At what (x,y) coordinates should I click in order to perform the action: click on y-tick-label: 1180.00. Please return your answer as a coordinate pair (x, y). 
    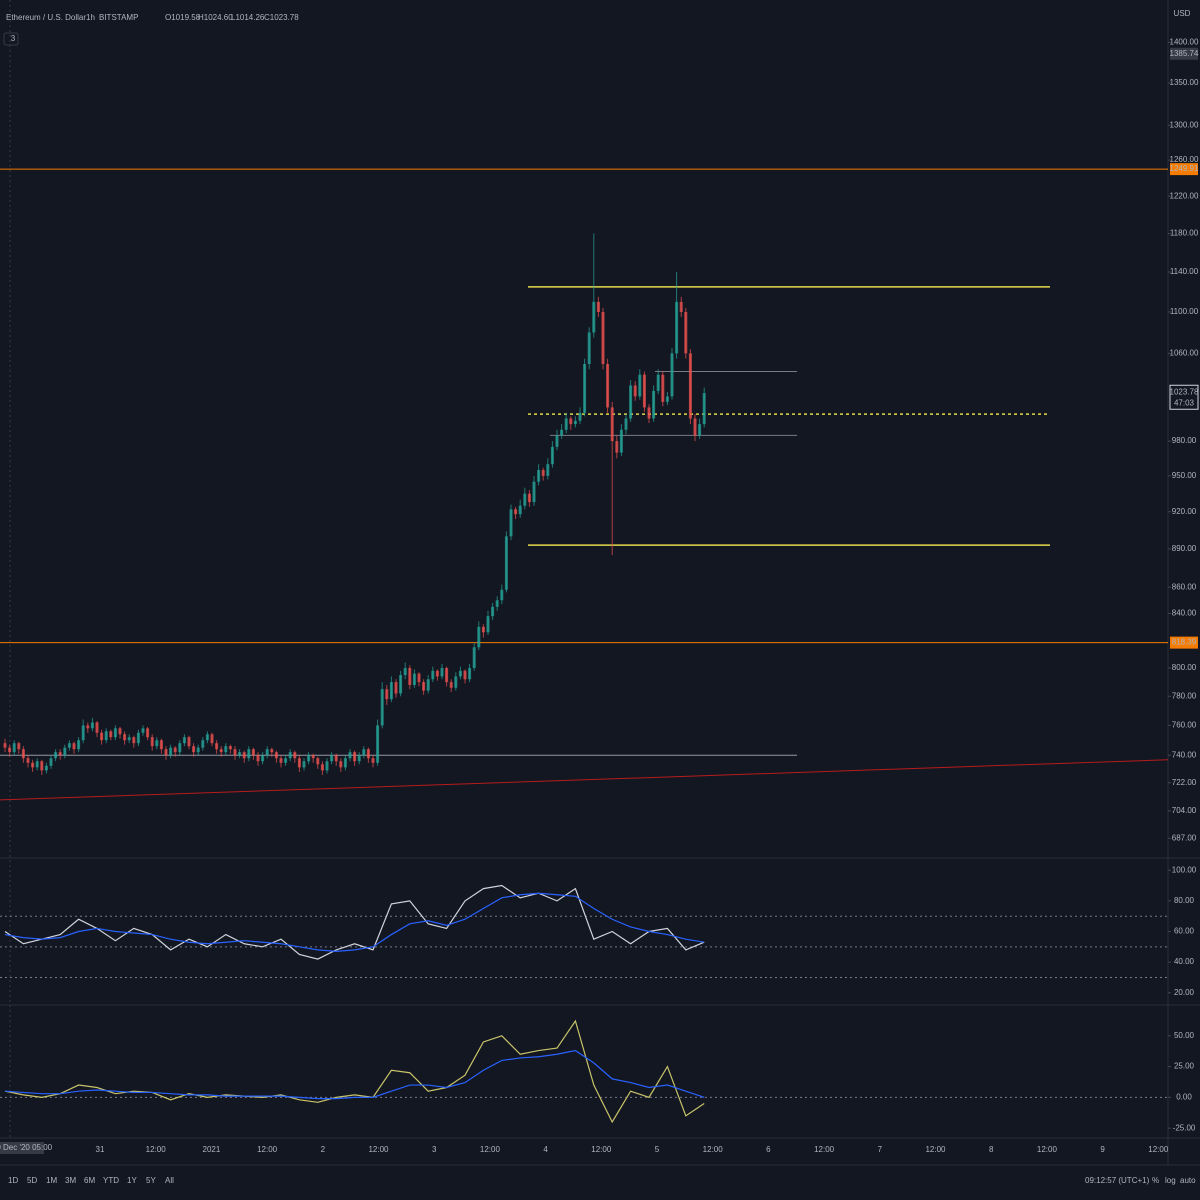
    Looking at the image, I should click on (1184, 233).